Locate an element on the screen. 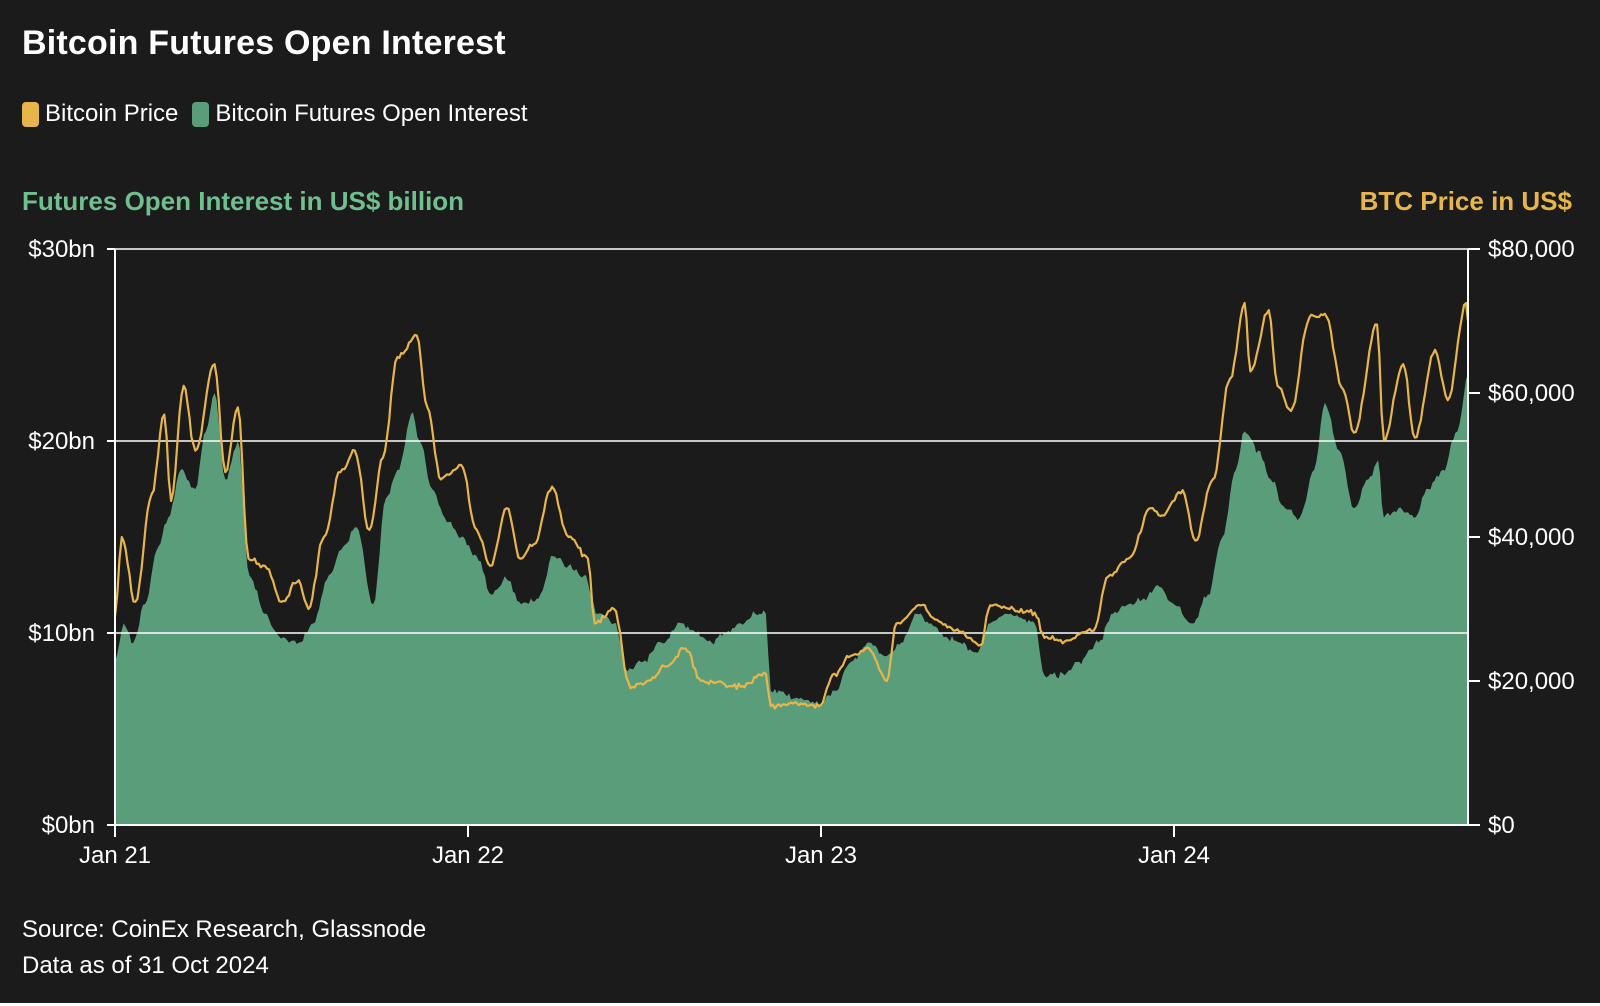  left-axis-title: Futures Open Interest in US$ billion is located at coordinates (243, 201).